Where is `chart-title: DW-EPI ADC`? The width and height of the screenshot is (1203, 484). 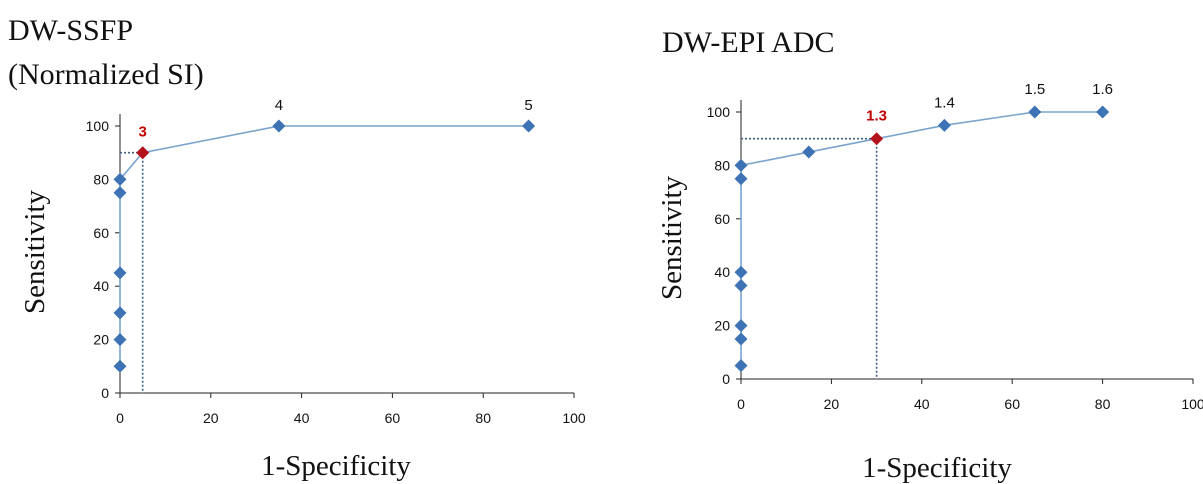 chart-title: DW-EPI ADC is located at coordinates (748, 42).